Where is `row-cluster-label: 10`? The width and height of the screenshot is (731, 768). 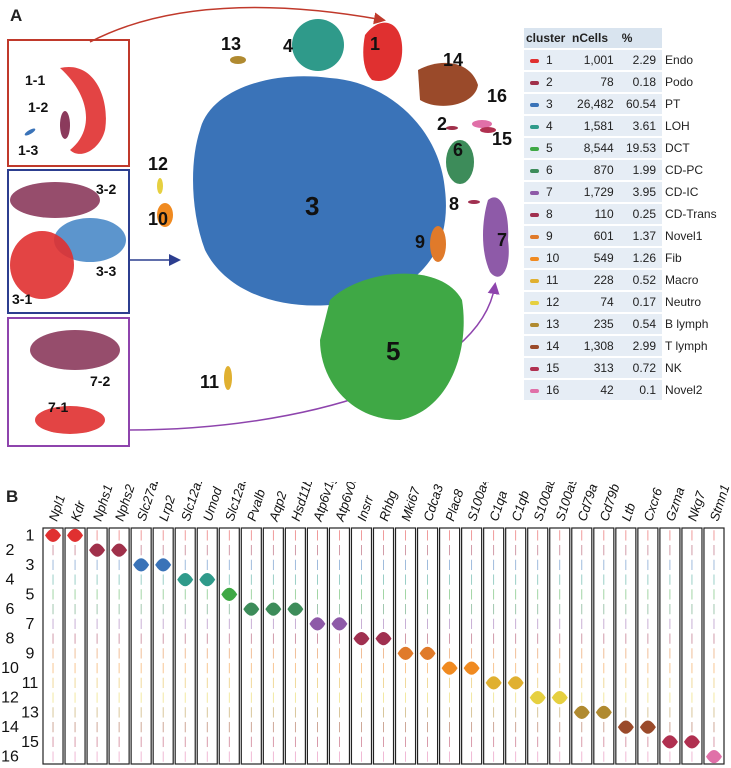 row-cluster-label: 10 is located at coordinates (10, 668).